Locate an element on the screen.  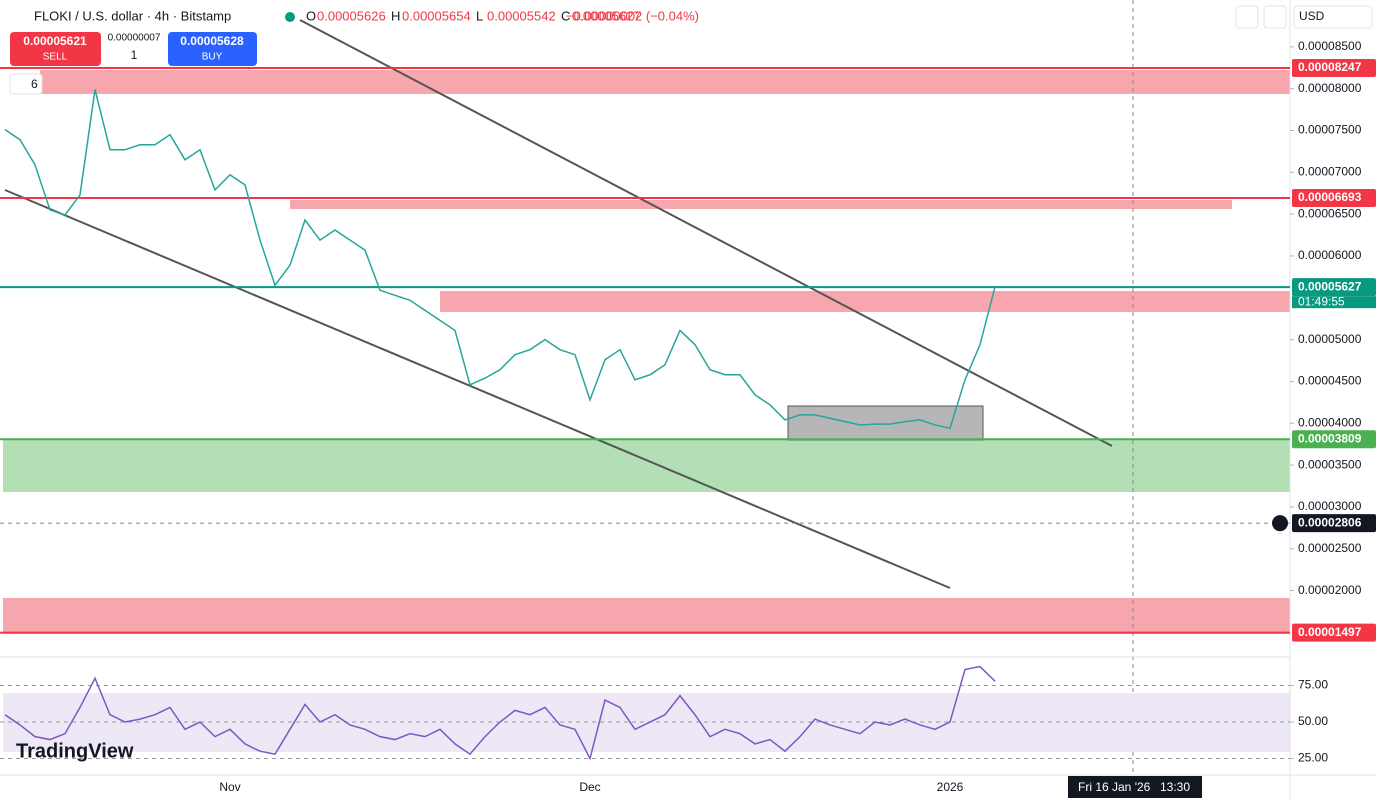
y-tick-label: 0.00004000 is located at coordinates (1330, 422).